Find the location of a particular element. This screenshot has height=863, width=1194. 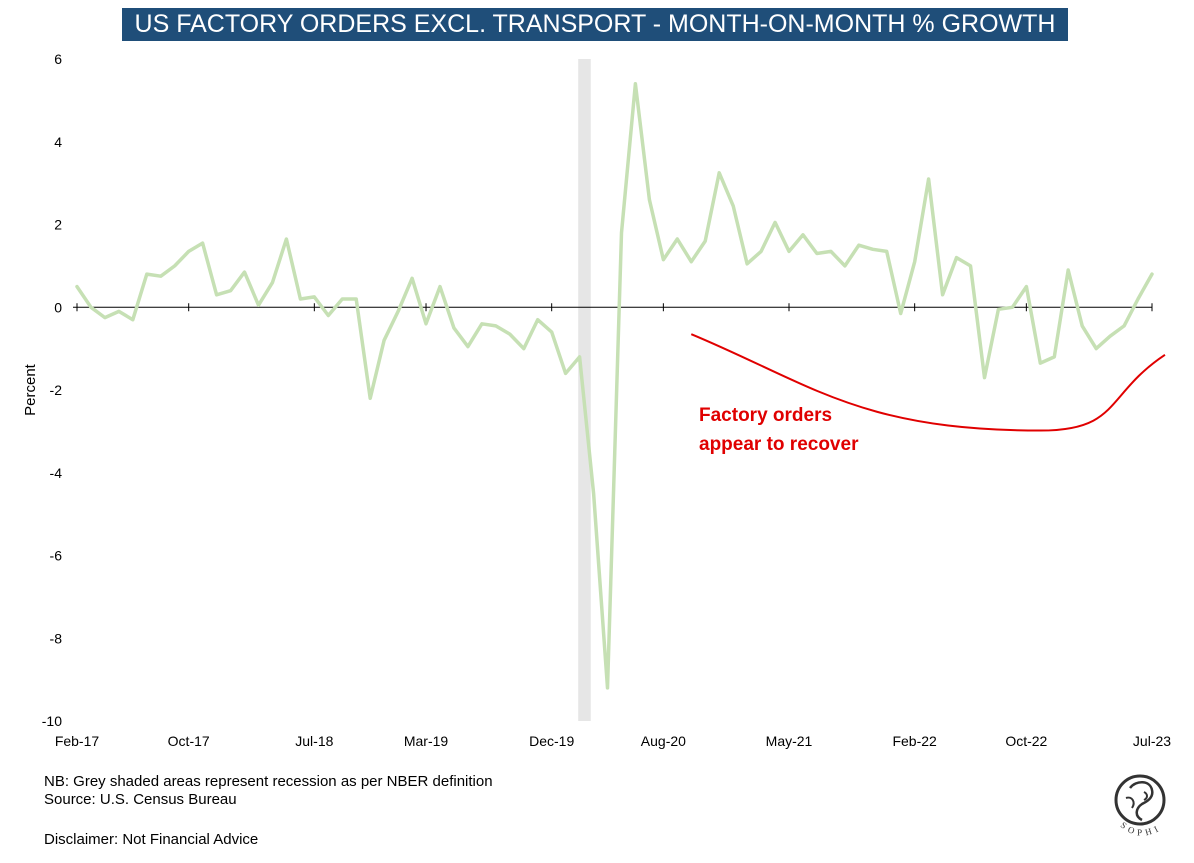

disclaimer: Disclaimer: Not Financial Advice is located at coordinates (151, 839).